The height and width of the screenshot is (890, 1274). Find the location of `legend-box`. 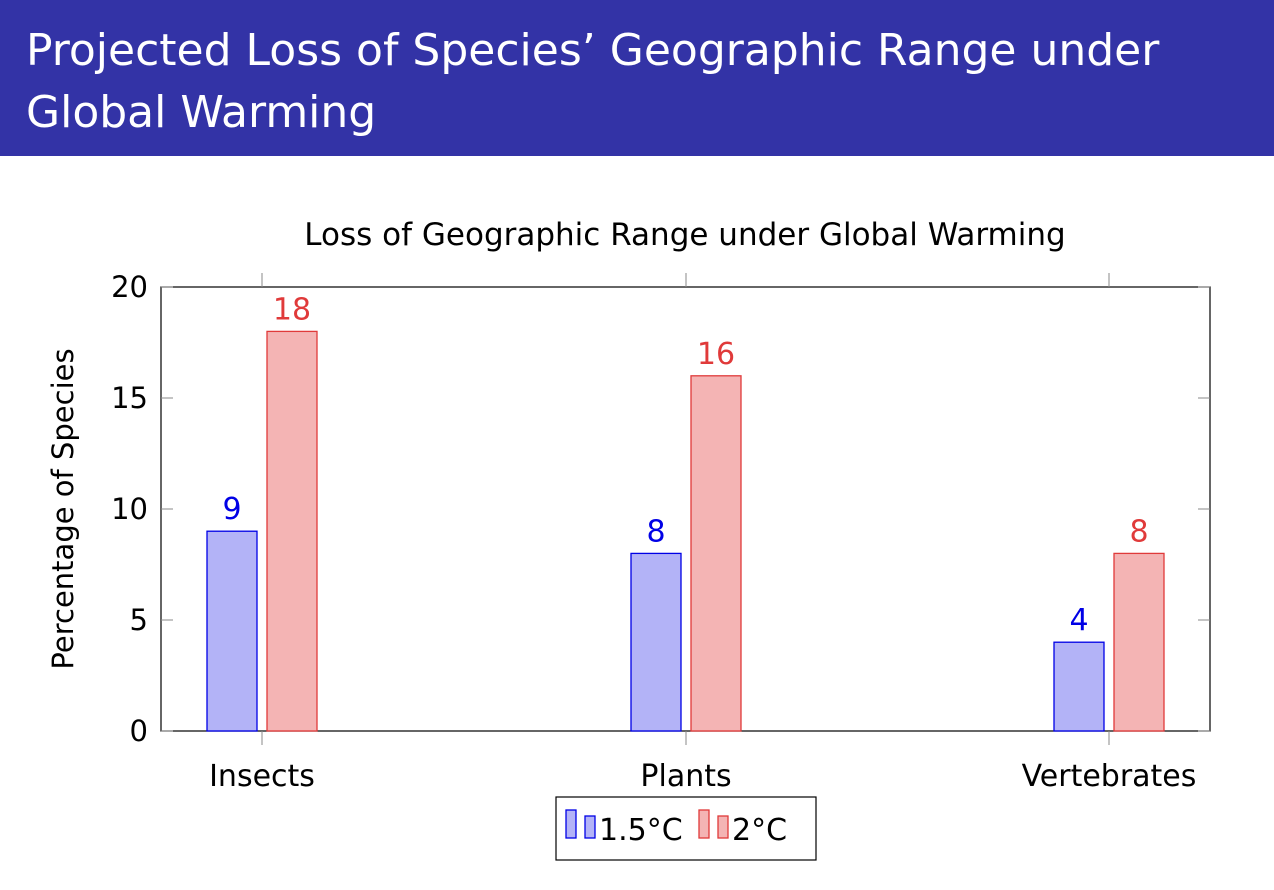

legend-box is located at coordinates (686, 828).